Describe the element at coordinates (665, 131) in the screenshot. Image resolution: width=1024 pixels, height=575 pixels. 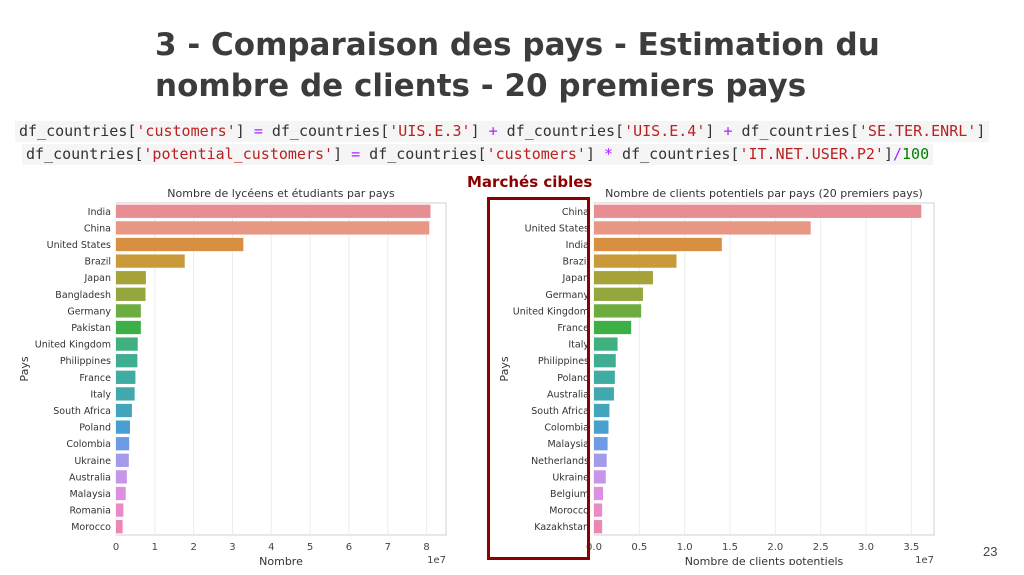
I see `code-token: 'UIS.E.4'` at that location.